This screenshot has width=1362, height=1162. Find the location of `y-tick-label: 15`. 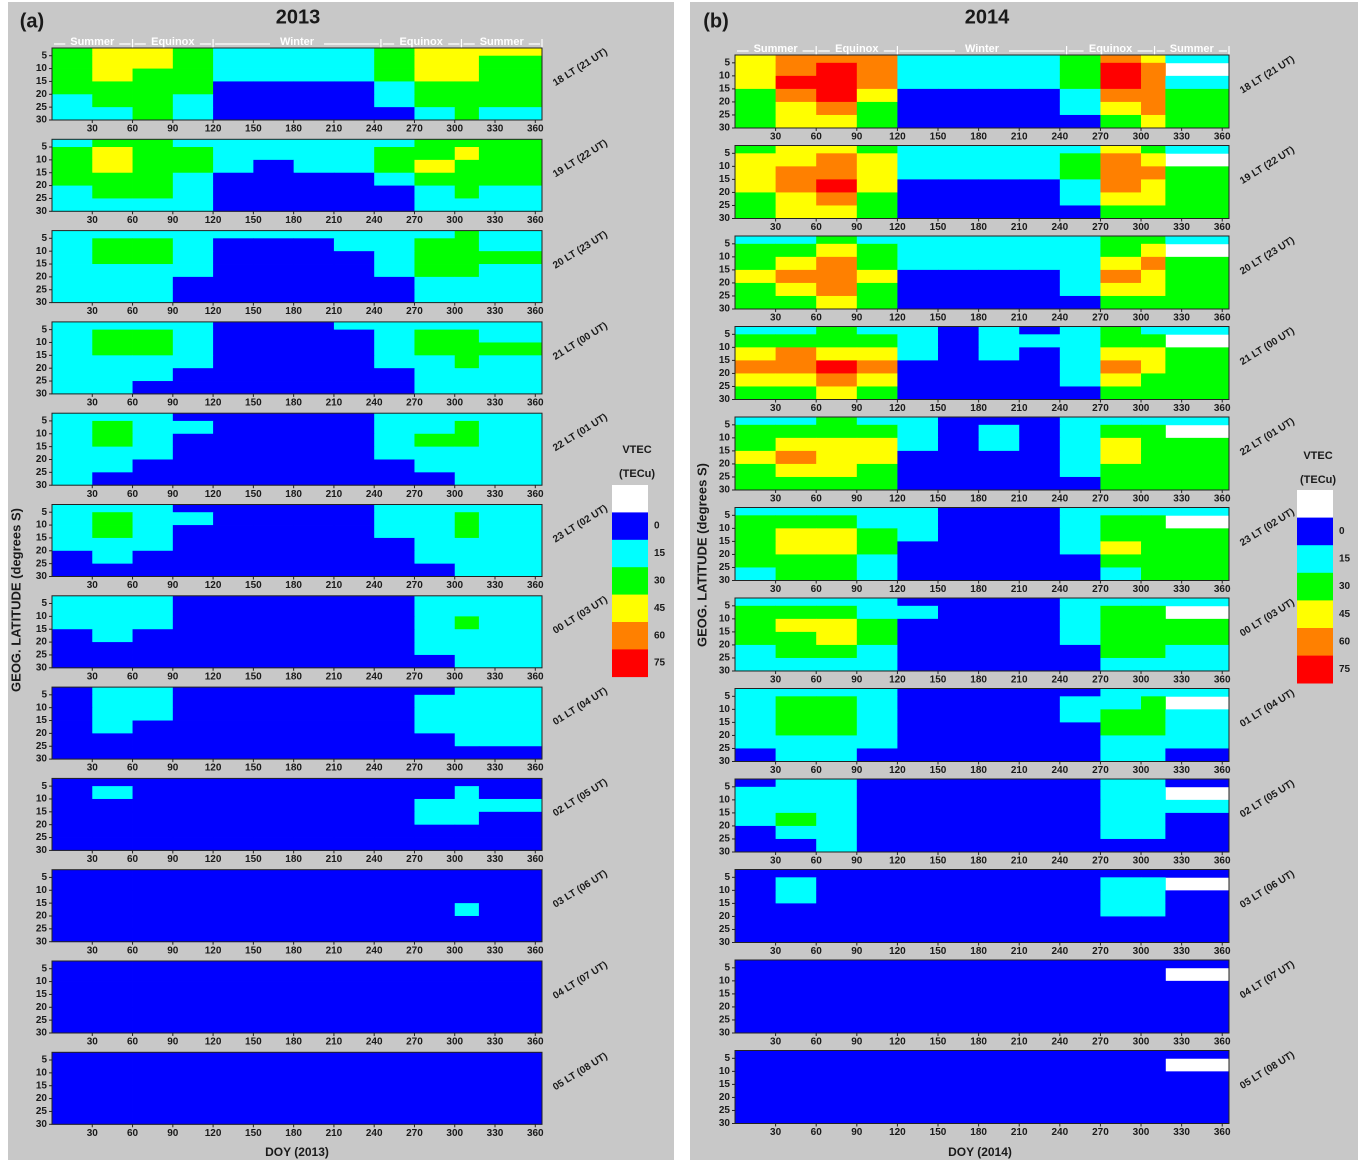

y-tick-label: 15 is located at coordinates (42, 903).